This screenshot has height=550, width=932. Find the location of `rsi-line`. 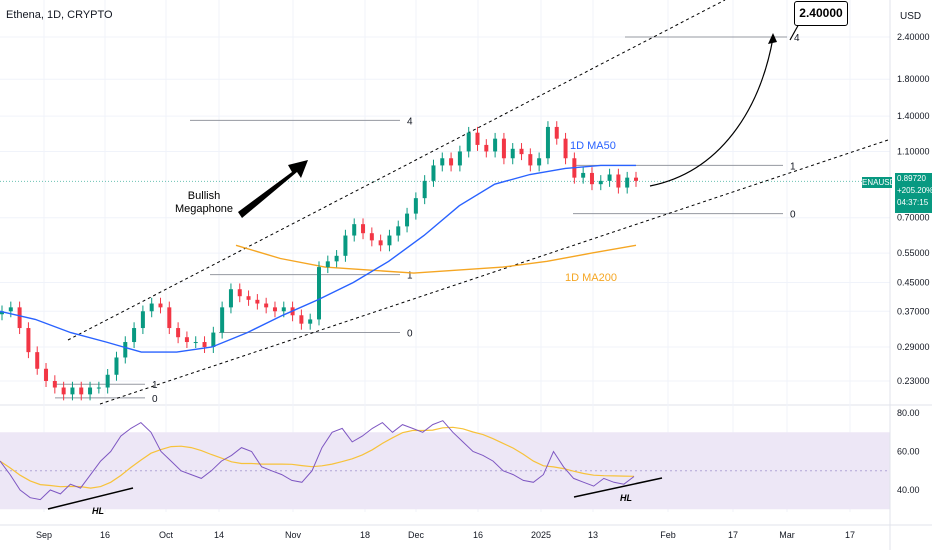

rsi-line is located at coordinates (317, 460).